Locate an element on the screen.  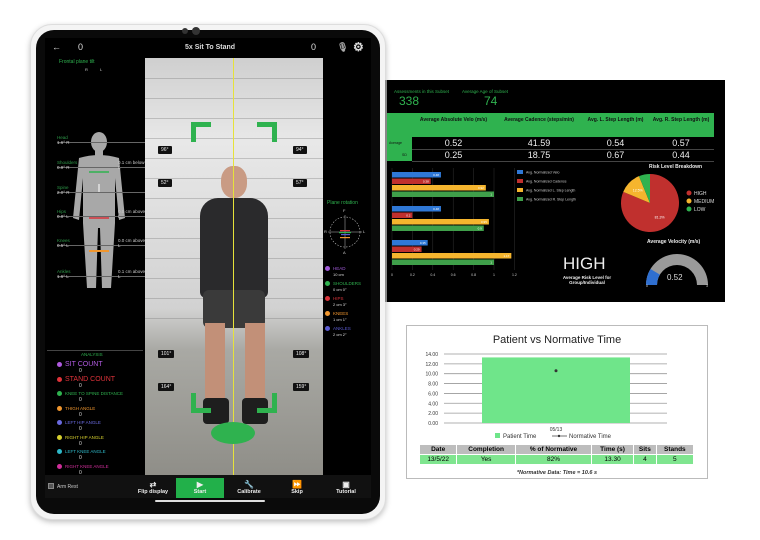
rotation-label: HIPS is located at coordinates (338, 298).